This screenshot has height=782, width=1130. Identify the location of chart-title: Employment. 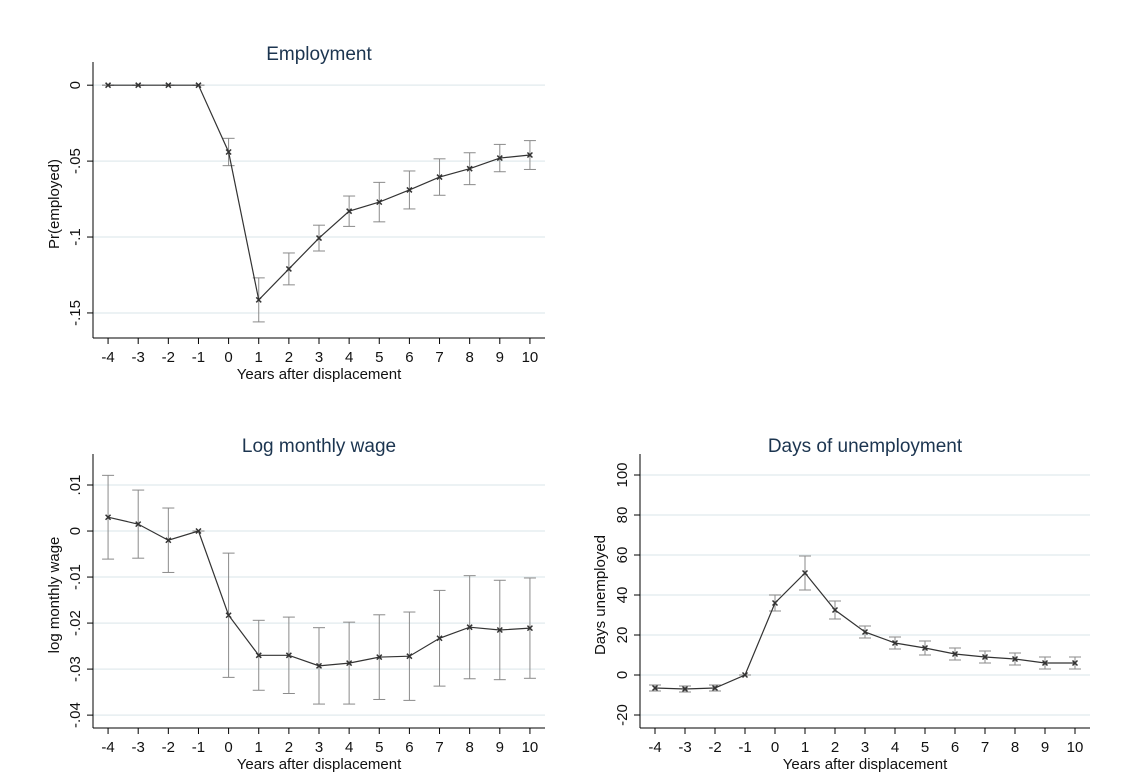
(319, 54).